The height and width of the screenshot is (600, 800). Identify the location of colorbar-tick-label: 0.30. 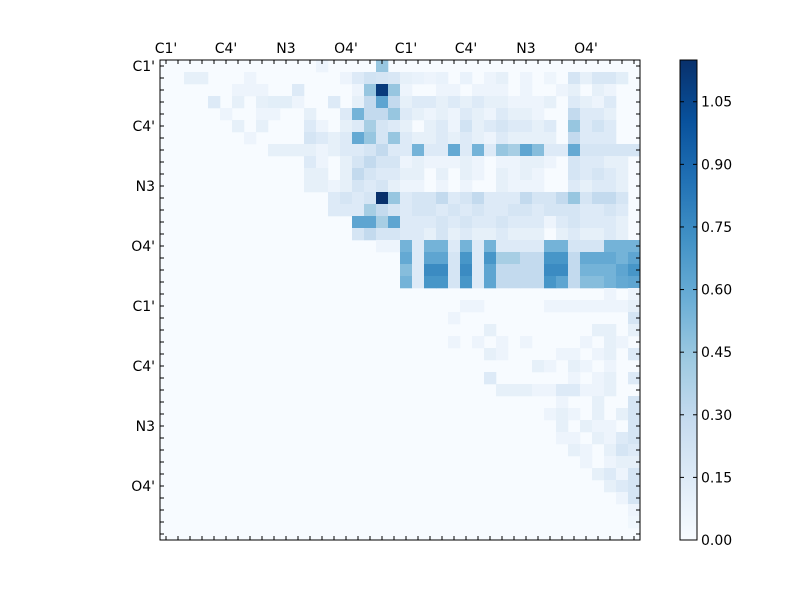
(716, 416).